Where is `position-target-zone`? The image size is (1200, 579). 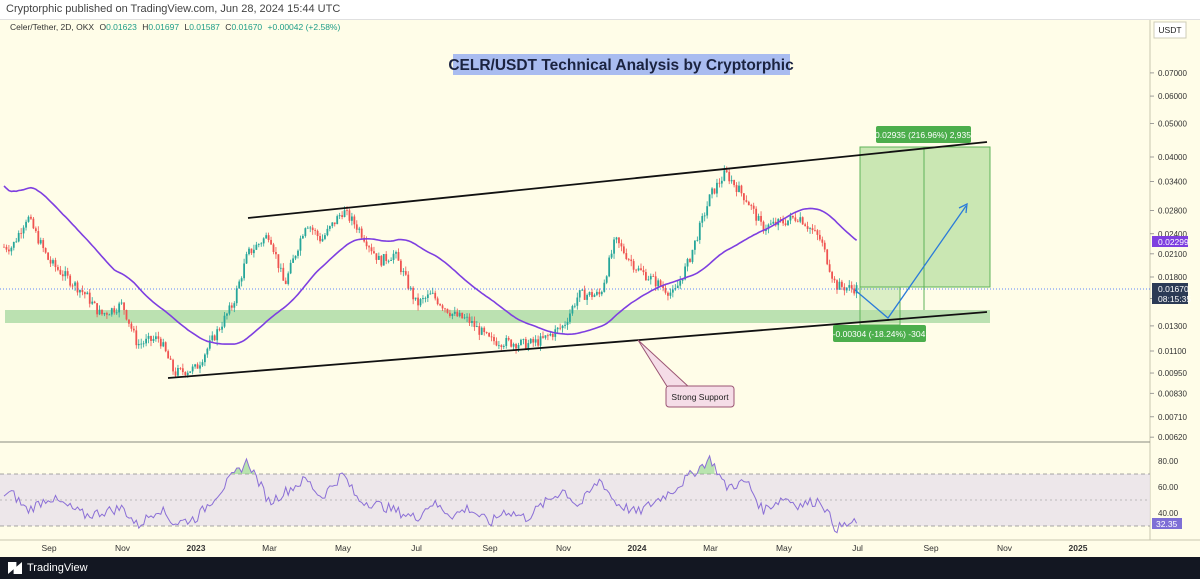 position-target-zone is located at coordinates (925, 217).